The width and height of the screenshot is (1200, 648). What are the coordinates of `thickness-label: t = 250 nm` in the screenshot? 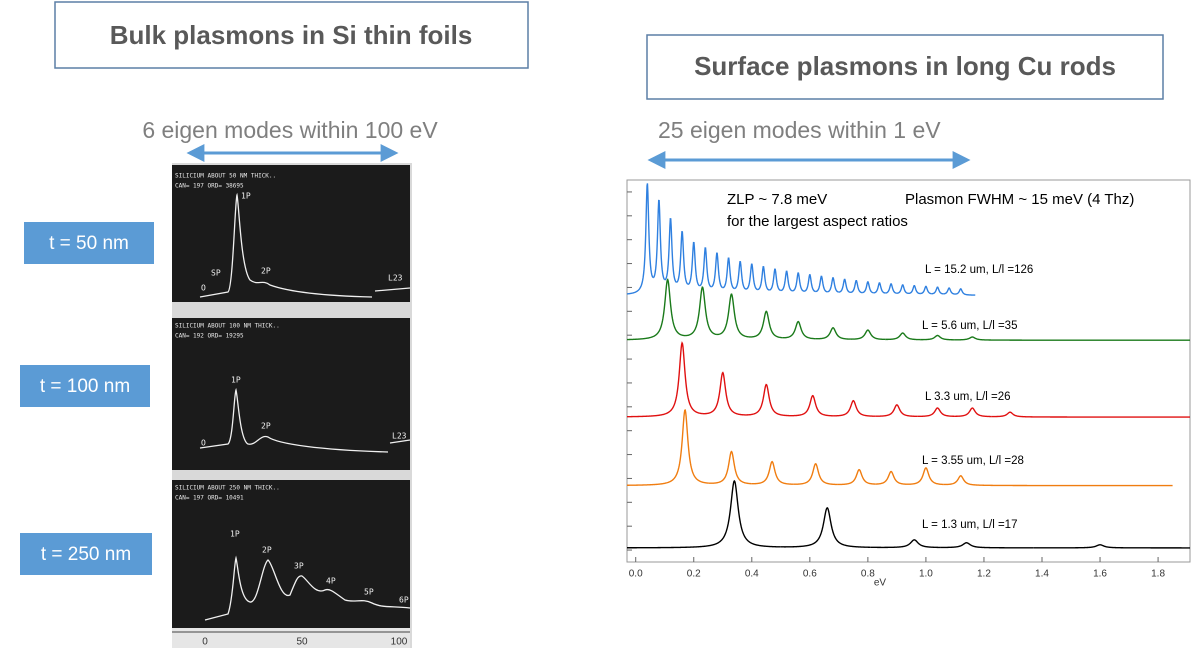 It's located at (86, 554).